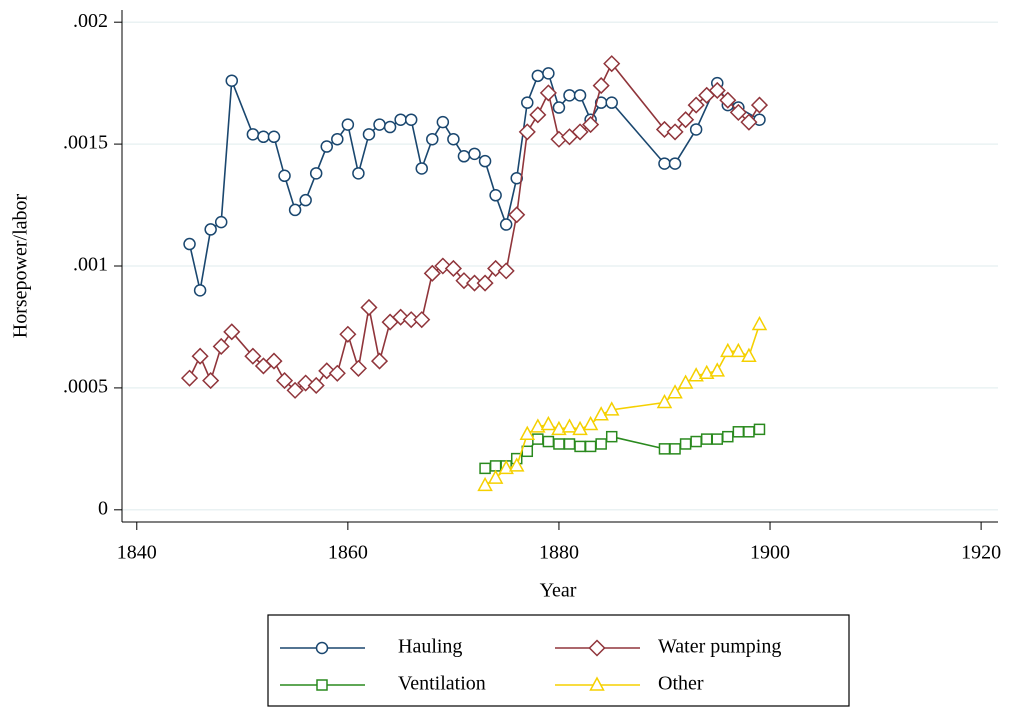  What do you see at coordinates (21, 265) in the screenshot?
I see `y-axis-label: Horsepower/labor` at bounding box center [21, 265].